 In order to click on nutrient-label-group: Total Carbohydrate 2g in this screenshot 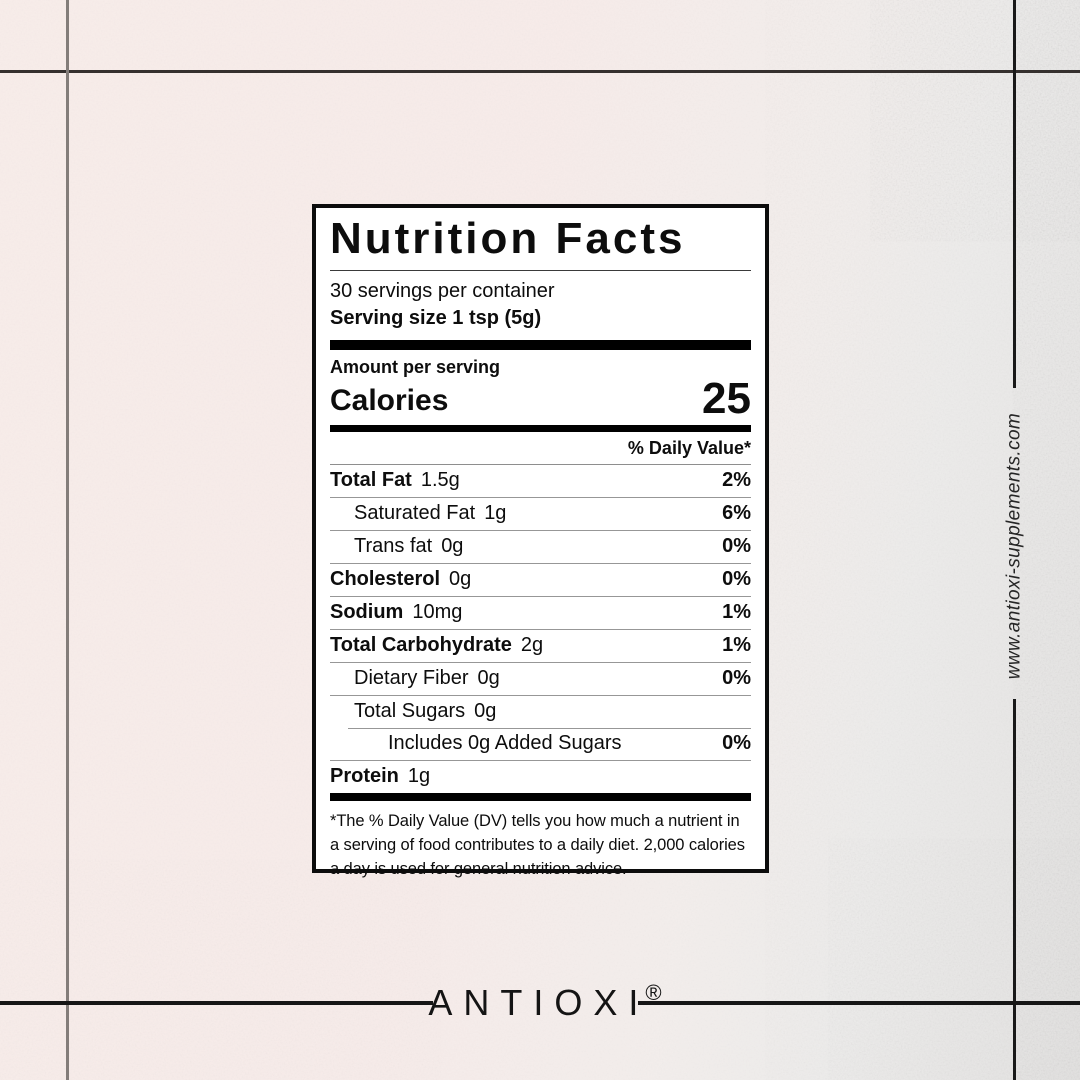, I will do `click(436, 645)`.